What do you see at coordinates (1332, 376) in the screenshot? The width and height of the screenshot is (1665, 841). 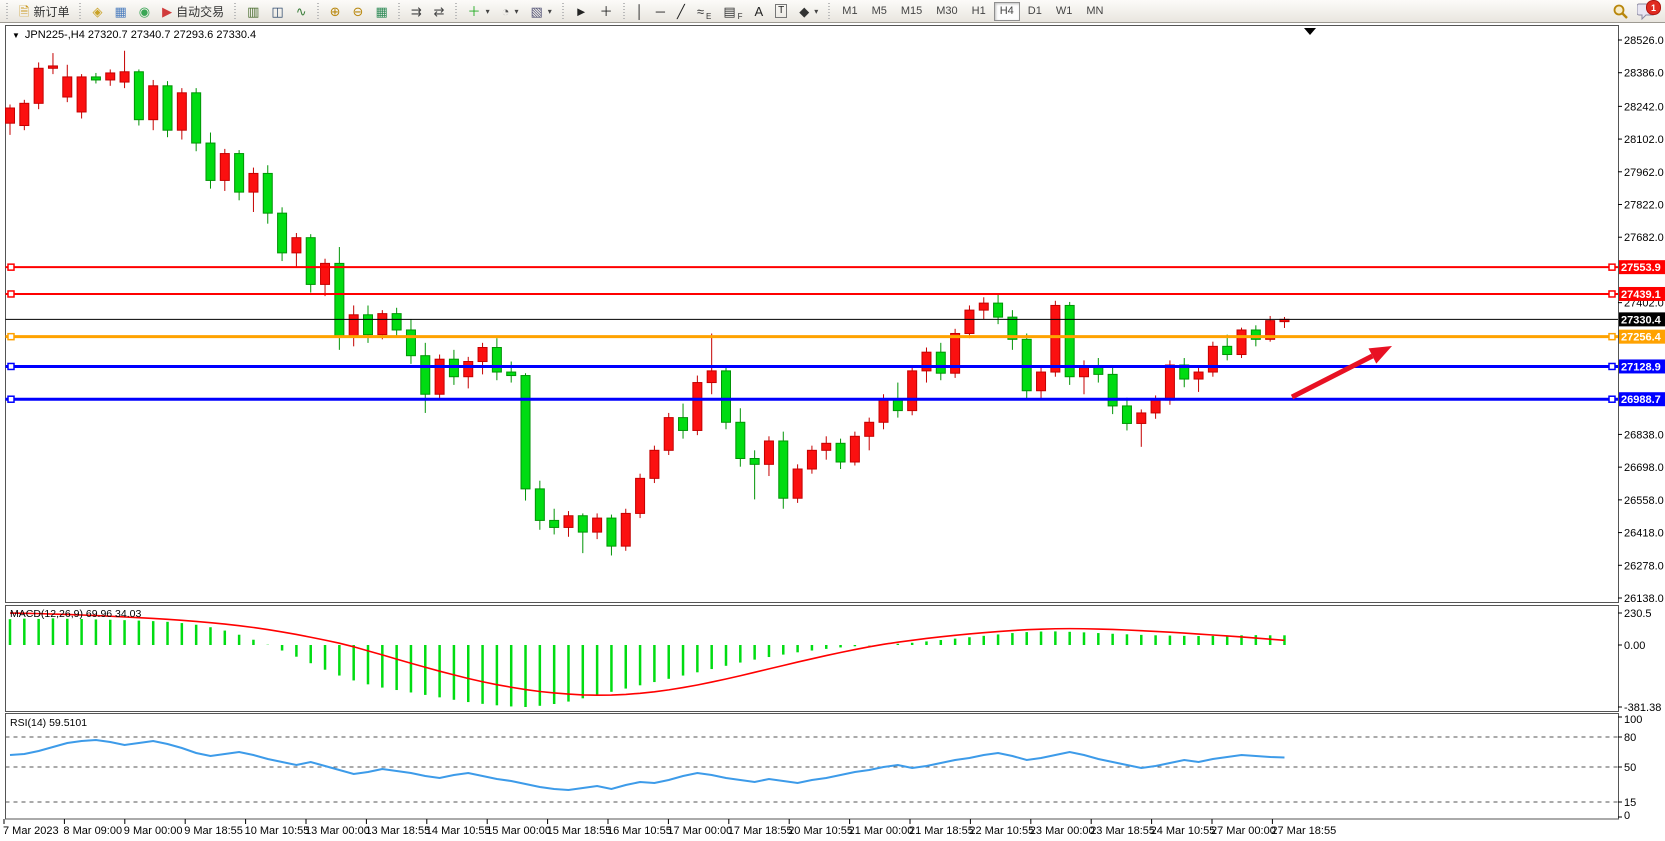 I see `arrow-shaft` at bounding box center [1332, 376].